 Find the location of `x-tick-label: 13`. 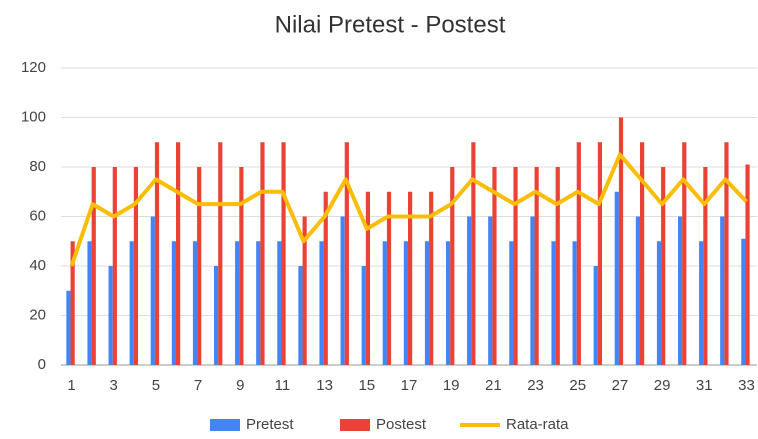

x-tick-label: 13 is located at coordinates (324, 385).